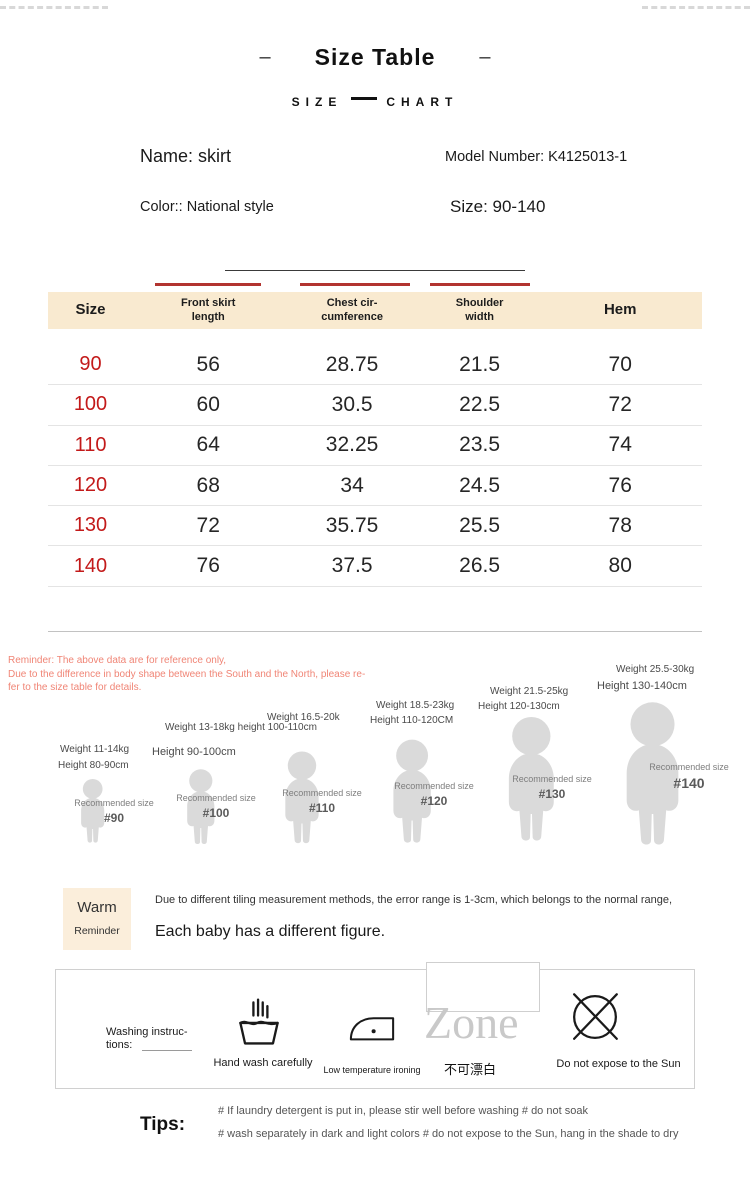 The image size is (750, 1197). I want to click on chest-cell: 35.75, so click(352, 525).